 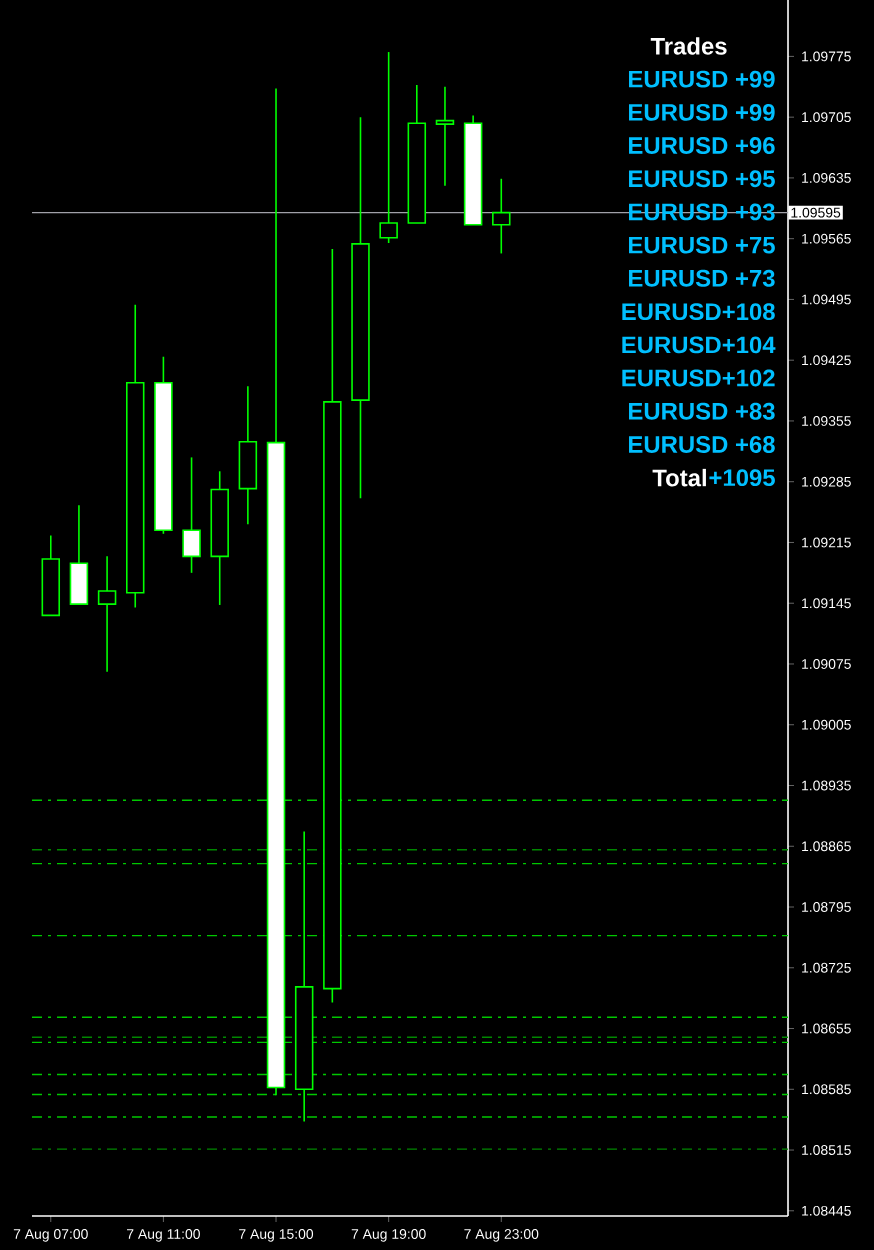 I want to click on annotation: EURUSD+102, so click(x=698, y=378).